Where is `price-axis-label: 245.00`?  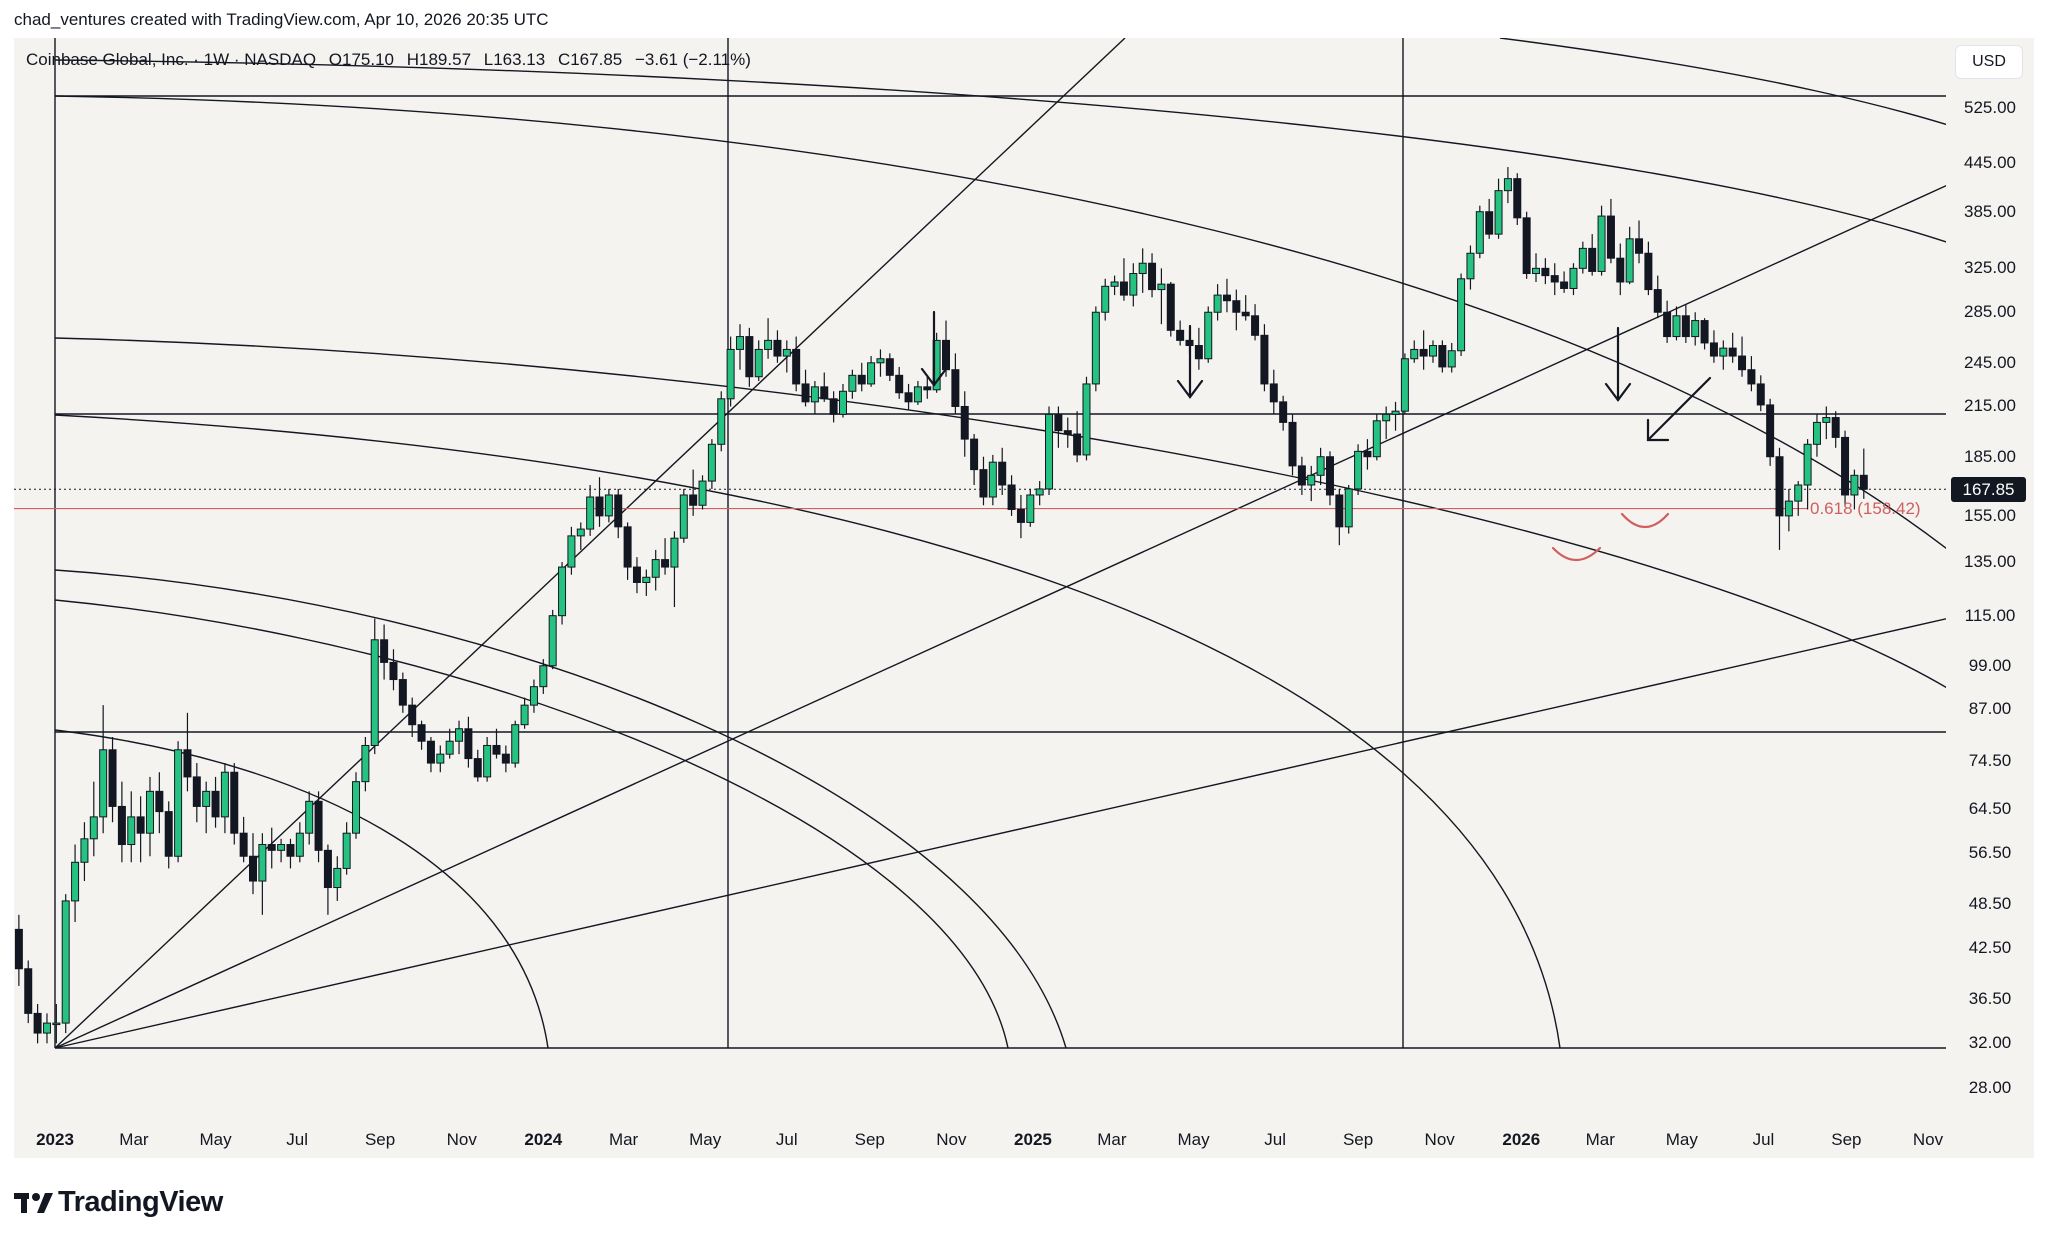
price-axis-label: 245.00 is located at coordinates (1990, 362).